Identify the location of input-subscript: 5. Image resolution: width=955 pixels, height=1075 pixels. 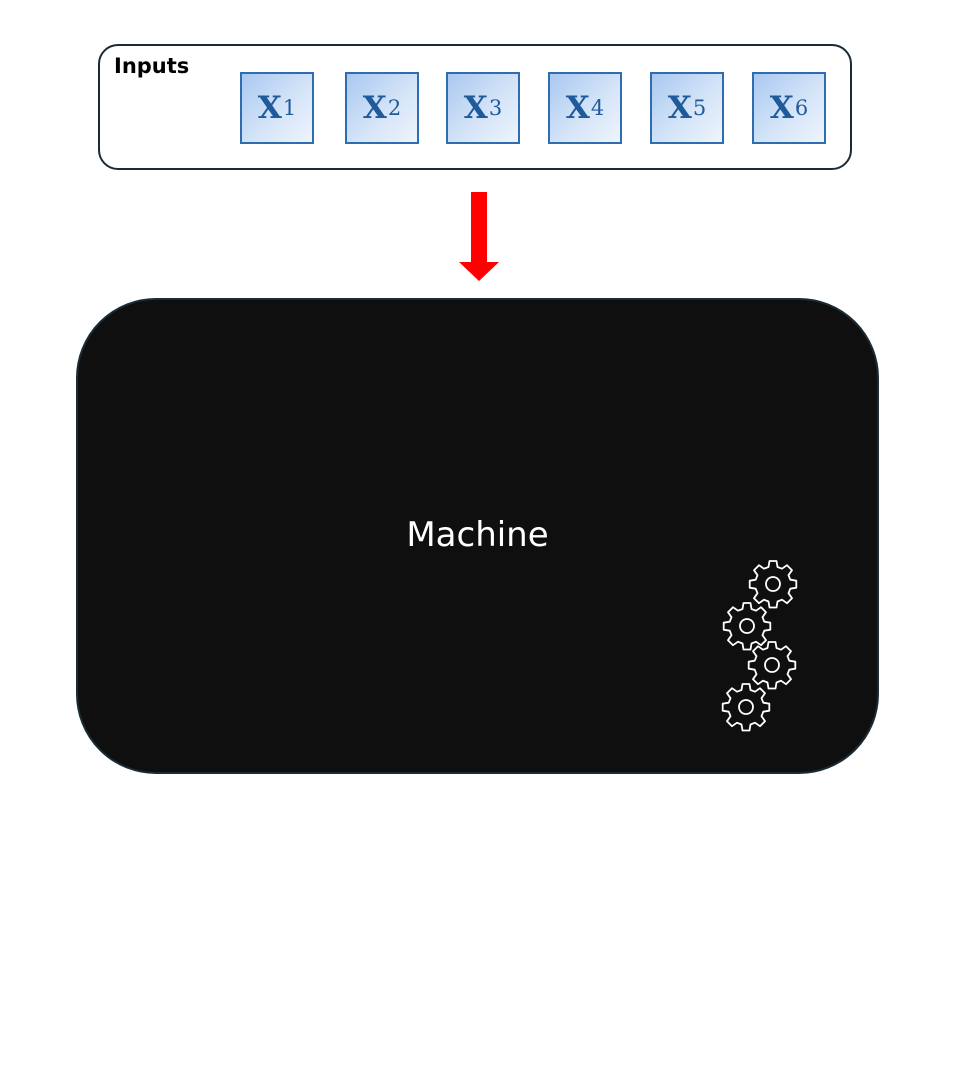
(699, 108).